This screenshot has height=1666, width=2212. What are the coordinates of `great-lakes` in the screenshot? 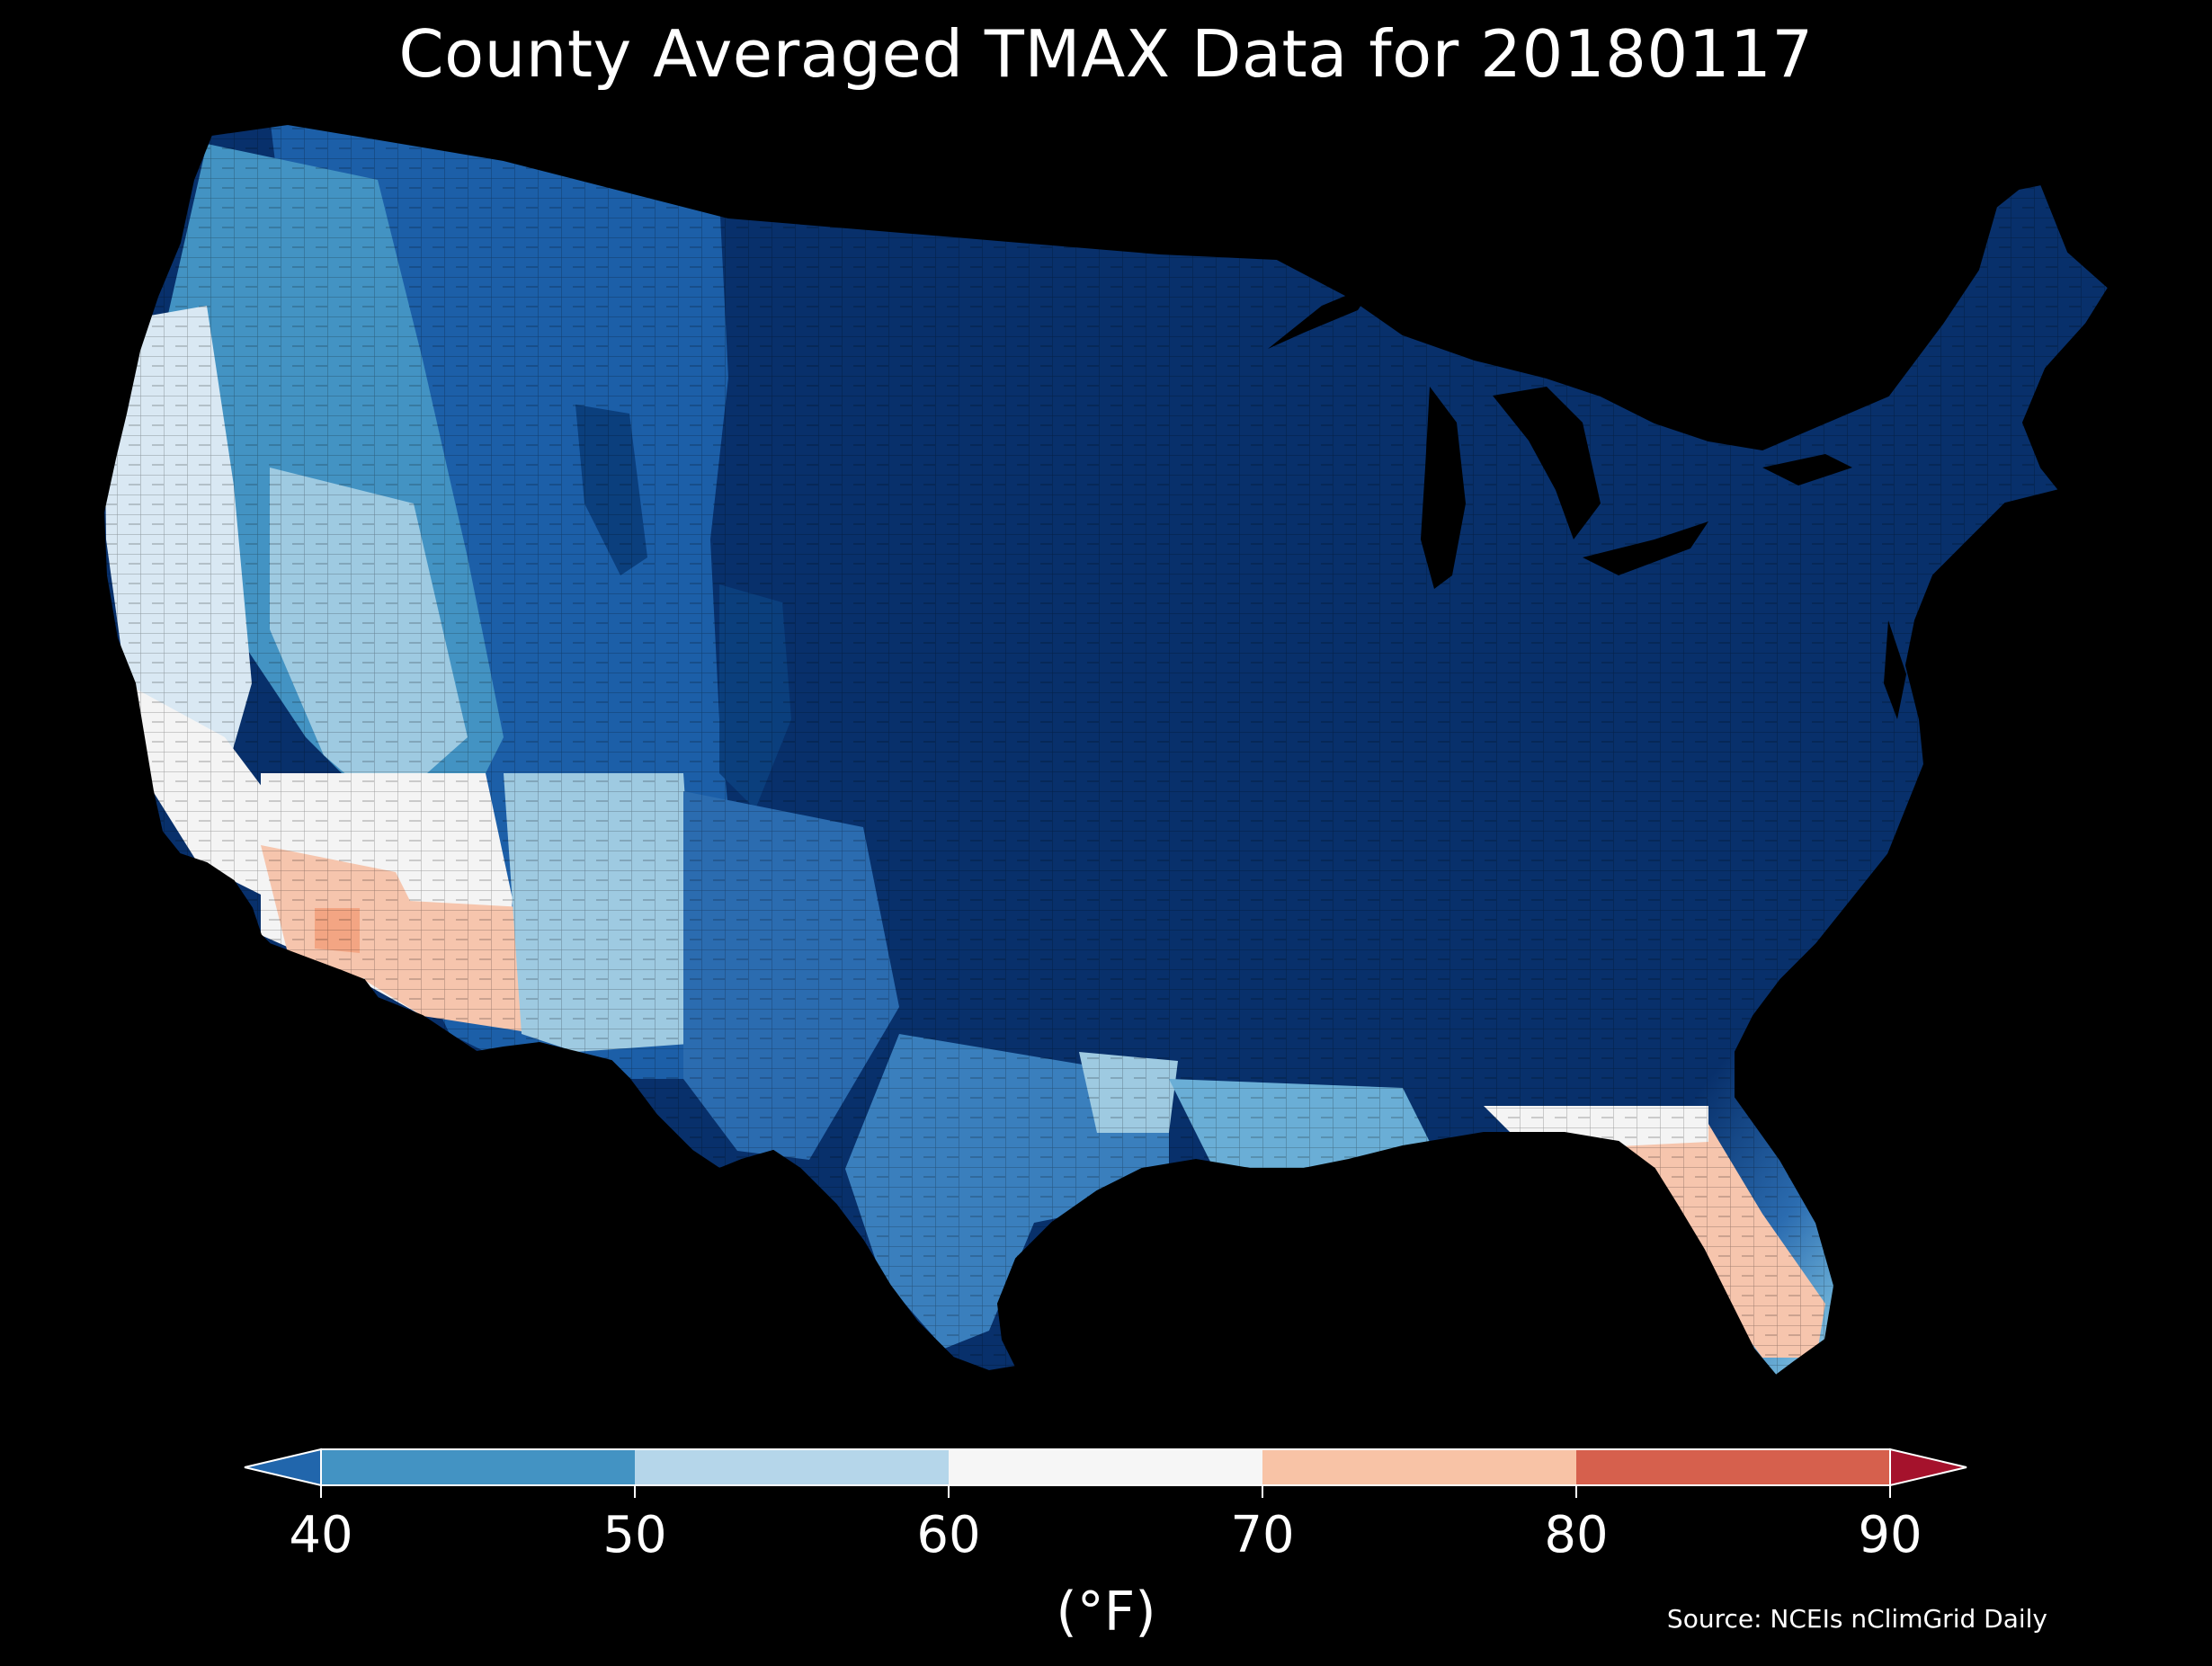 It's located at (1587, 501).